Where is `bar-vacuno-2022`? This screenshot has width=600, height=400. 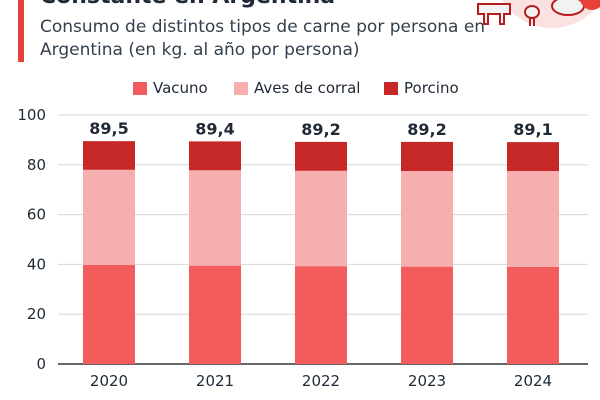
bar-vacuno-2022 is located at coordinates (321, 315).